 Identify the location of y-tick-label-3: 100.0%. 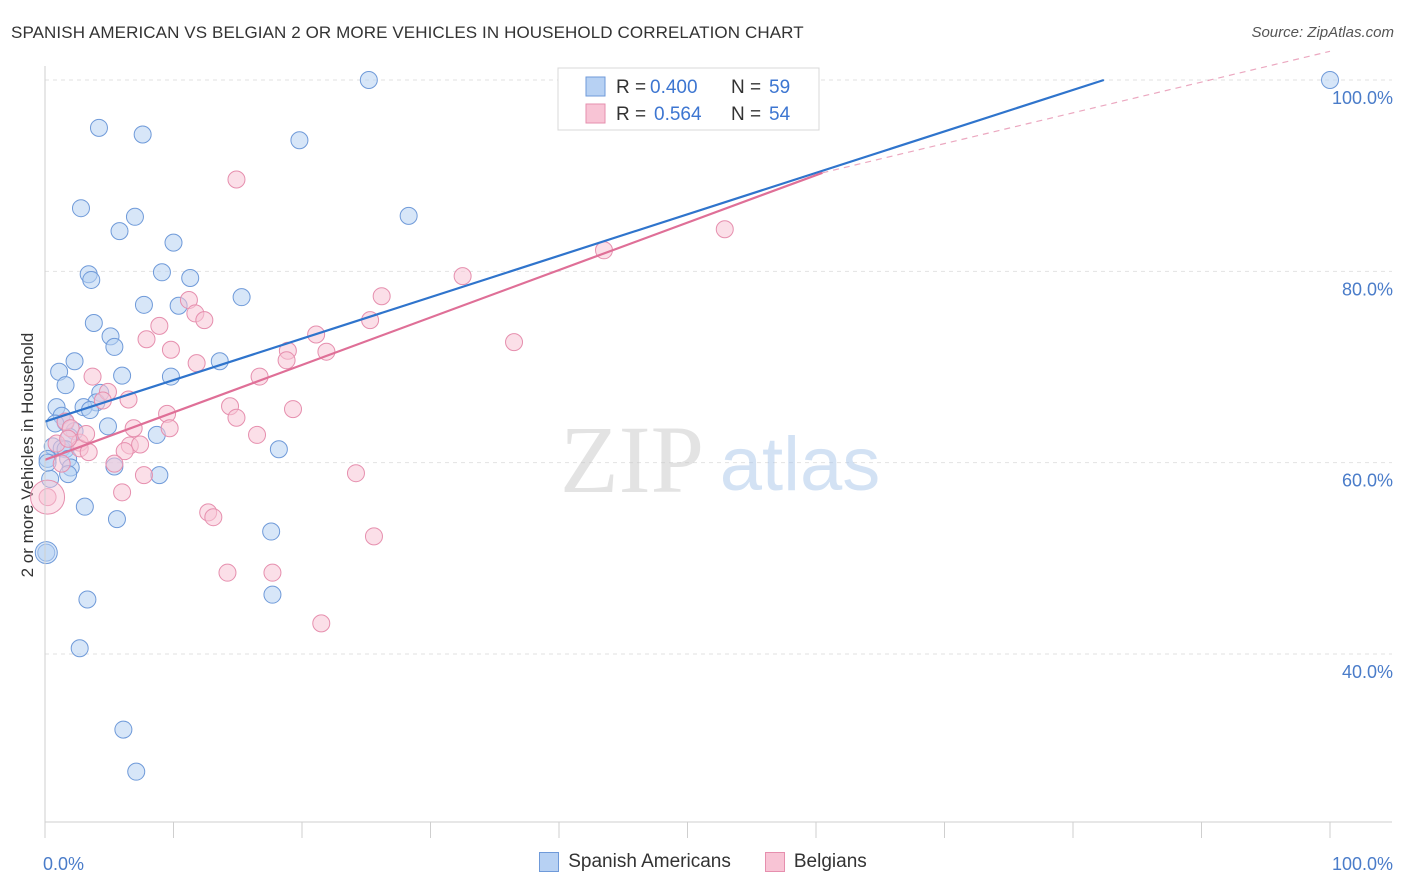
(1362, 98).